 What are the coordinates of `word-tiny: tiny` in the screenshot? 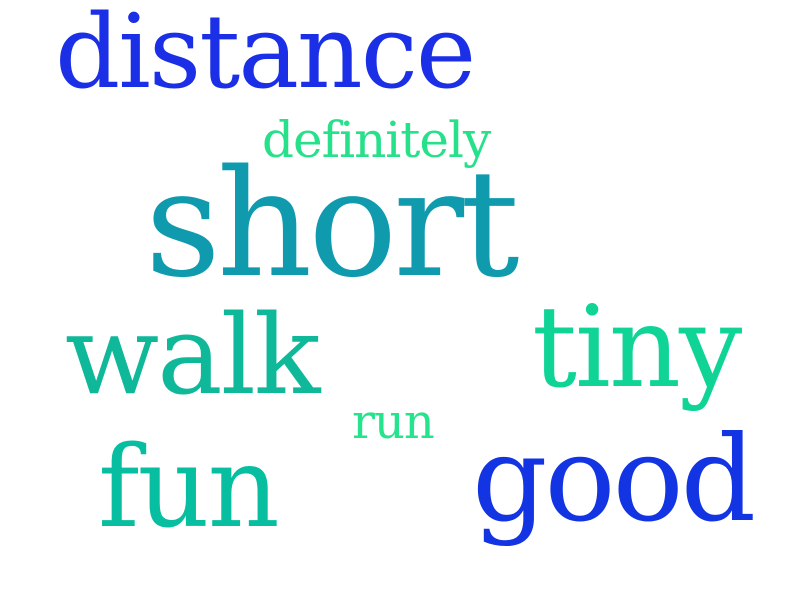 It's located at (637, 348).